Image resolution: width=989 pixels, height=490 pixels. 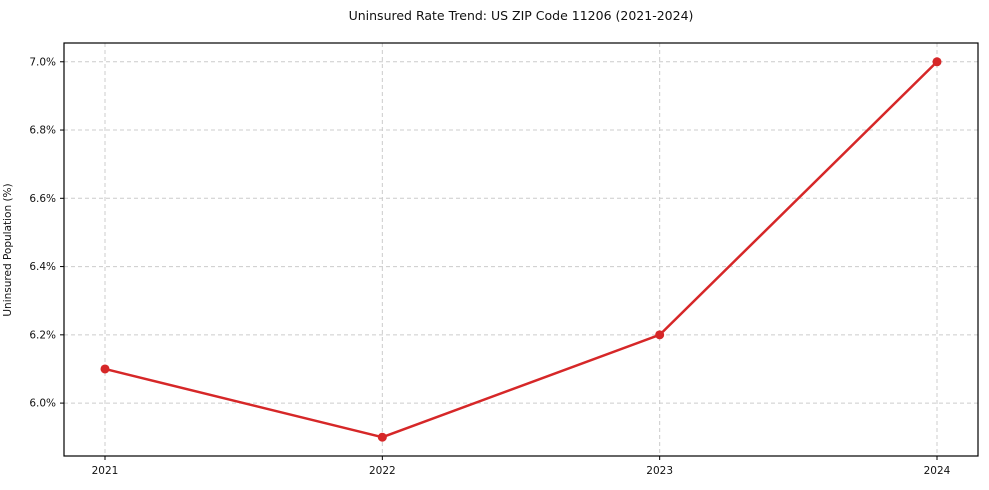 What do you see at coordinates (42, 267) in the screenshot?
I see `y-tick-label: 6.4%` at bounding box center [42, 267].